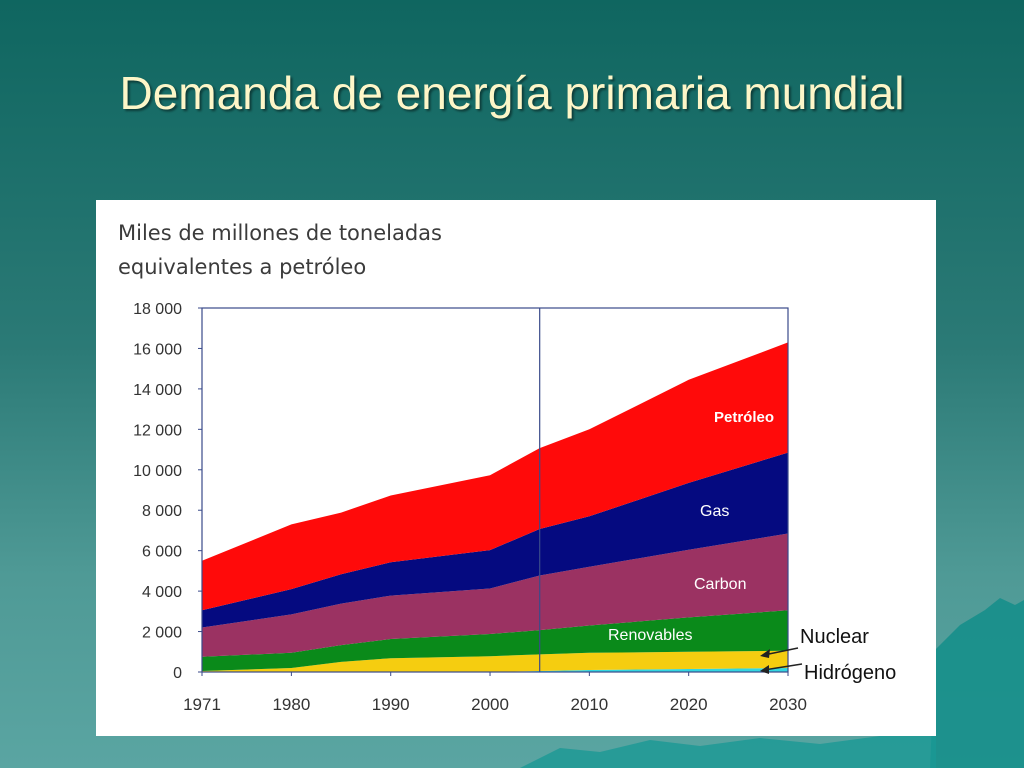  What do you see at coordinates (512, 93) in the screenshot?
I see `slide-title: Demanda de energía primaria mundial` at bounding box center [512, 93].